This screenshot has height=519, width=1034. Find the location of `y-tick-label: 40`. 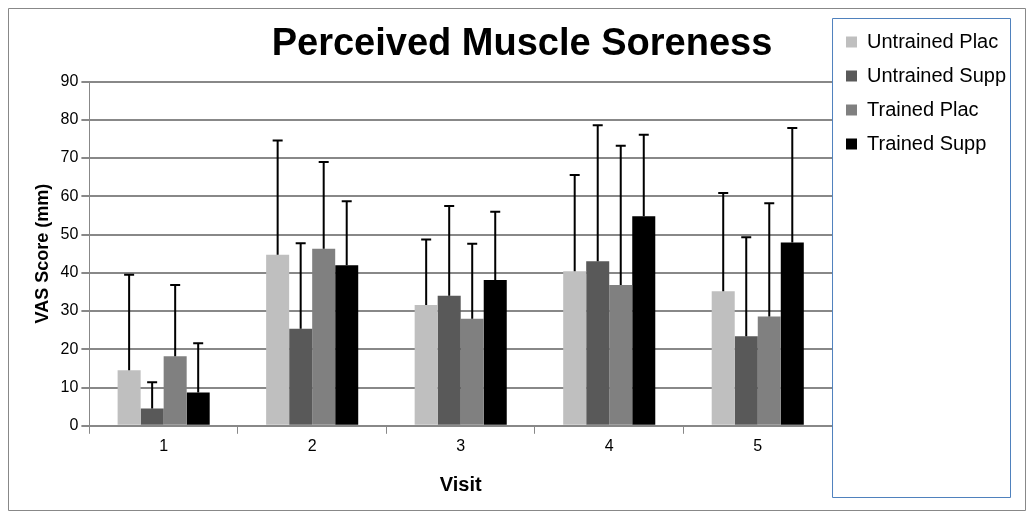

y-tick-label: 40 is located at coordinates (69, 272).